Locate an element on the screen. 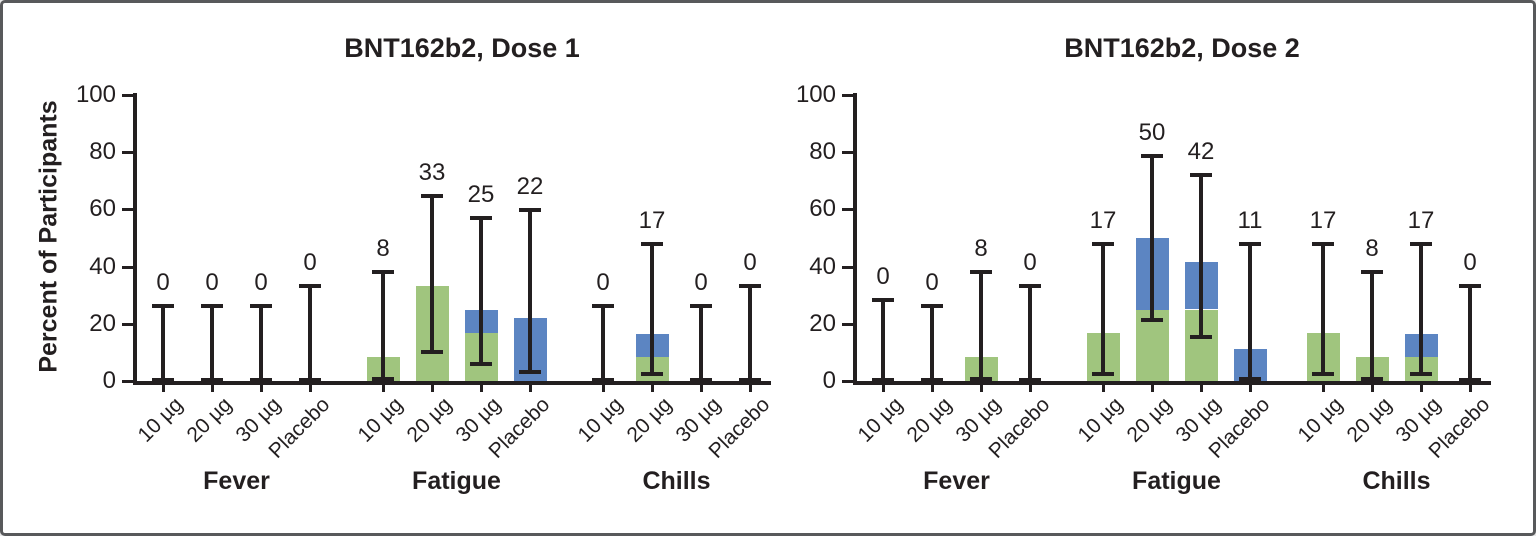  bar-value-label: 50 is located at coordinates (1152, 133).